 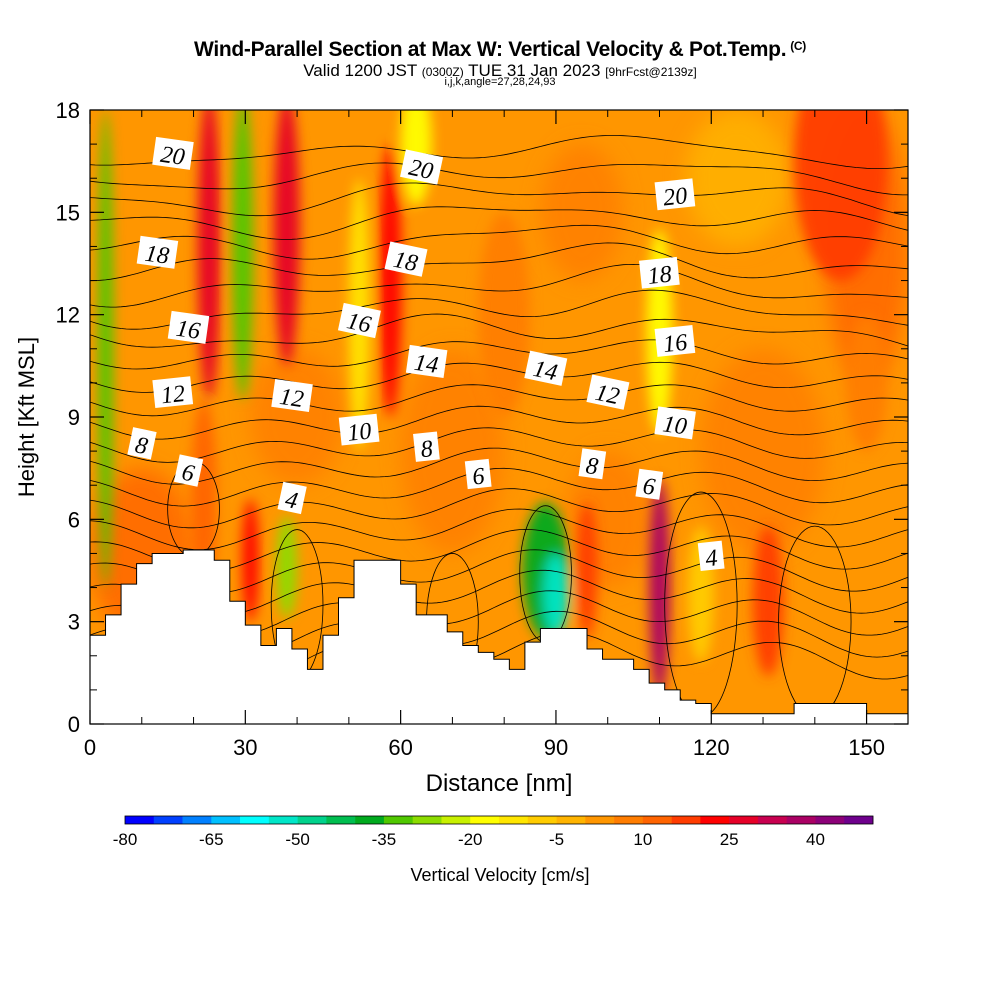 I want to click on contour-label: 14, so click(x=546, y=368).